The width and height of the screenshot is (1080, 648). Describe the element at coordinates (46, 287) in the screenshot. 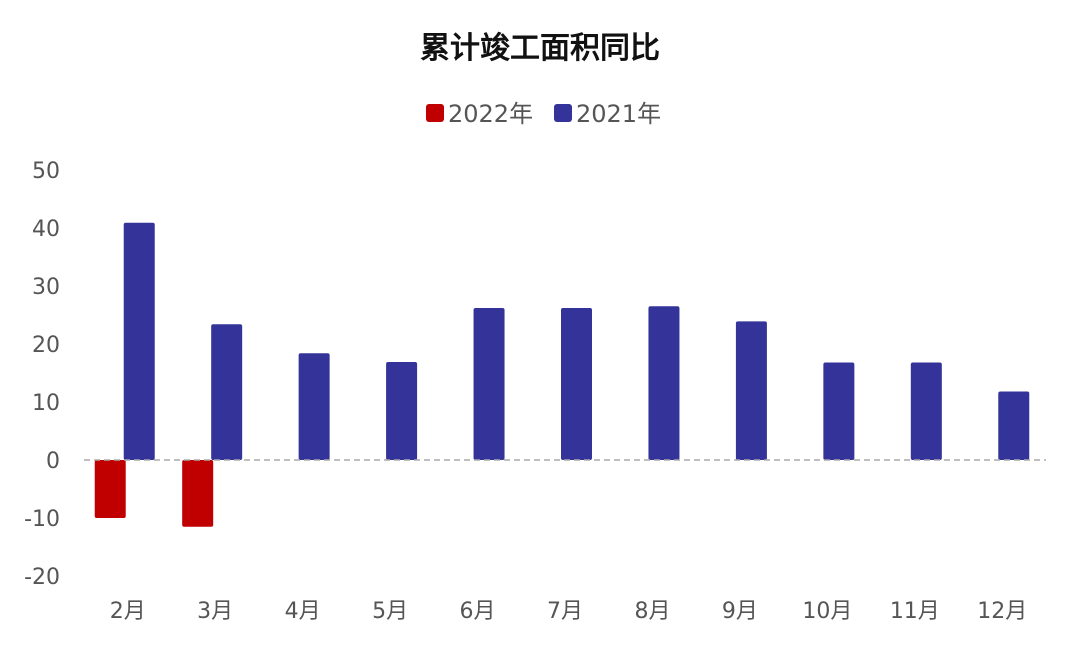

I see `y-tick-label: 30` at that location.